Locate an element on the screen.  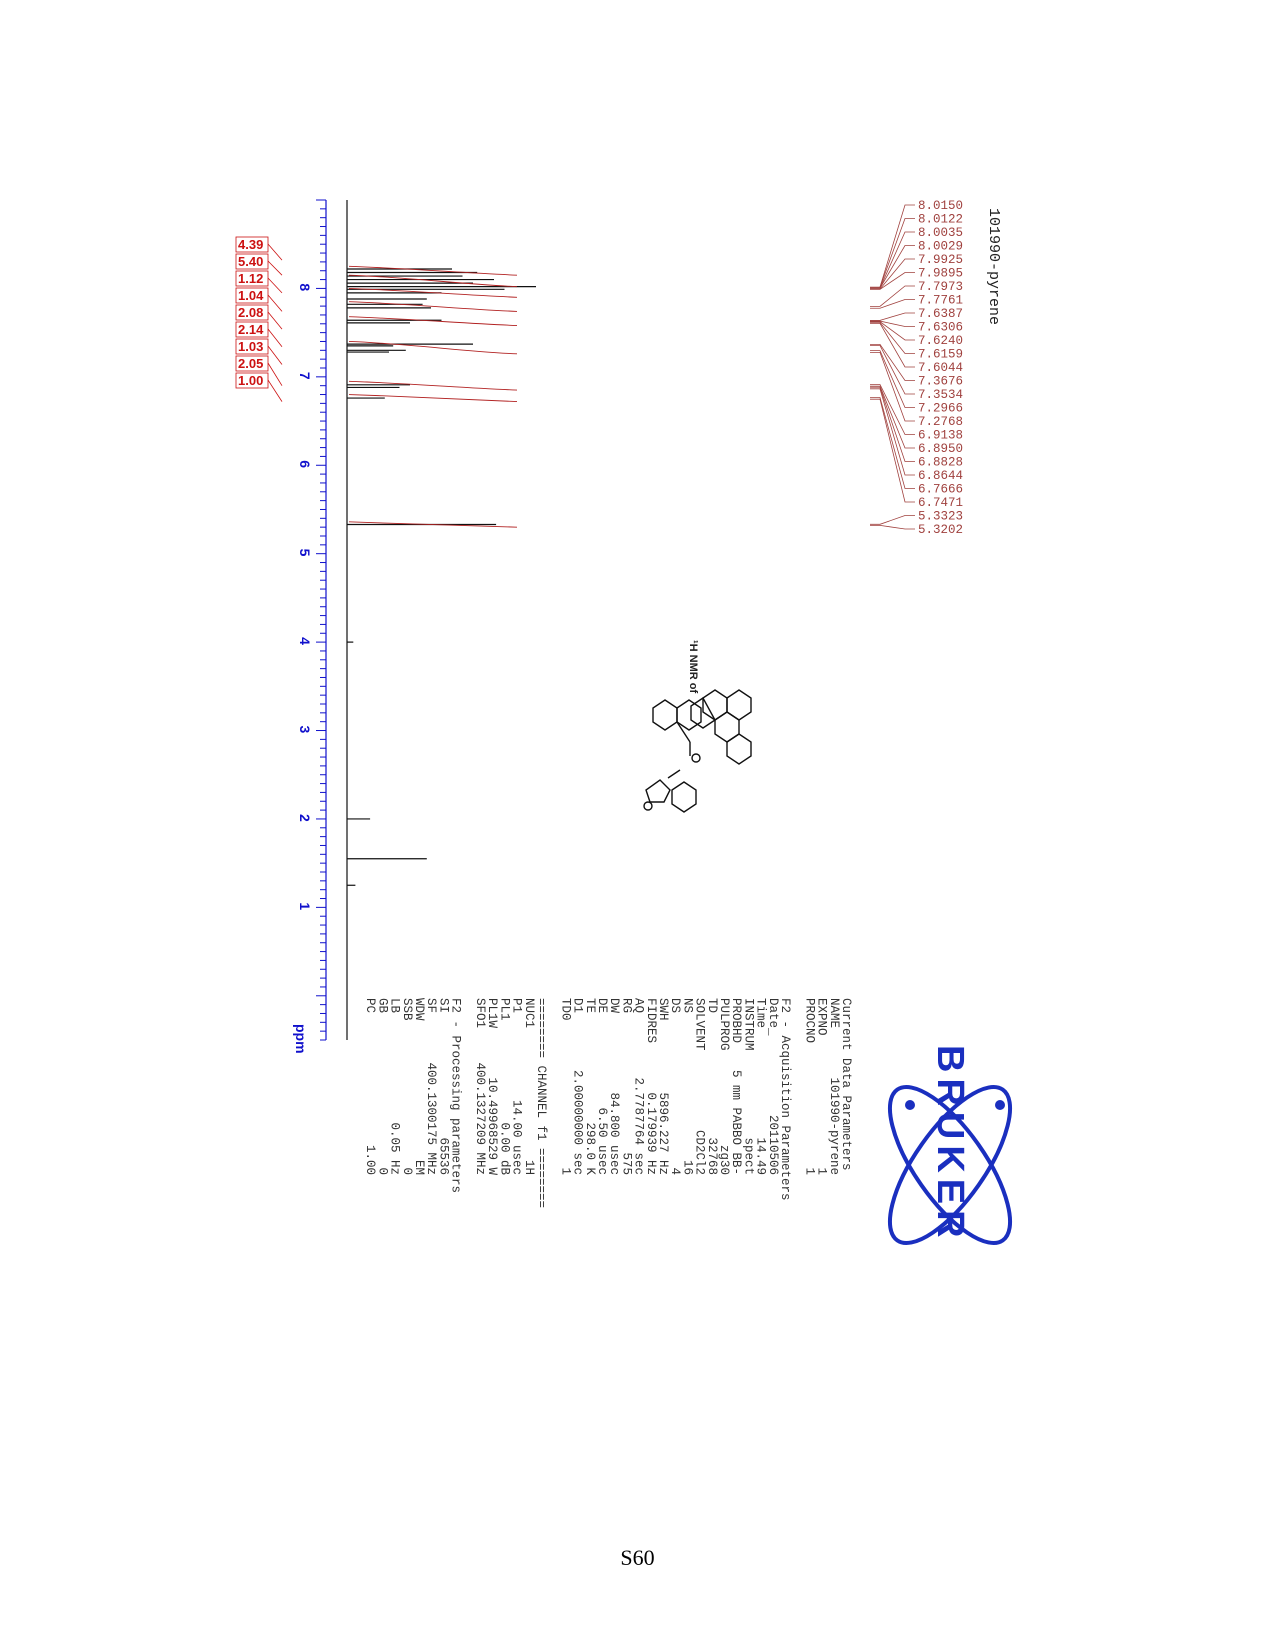
peak-label: 7.6240 is located at coordinates (940, 341).